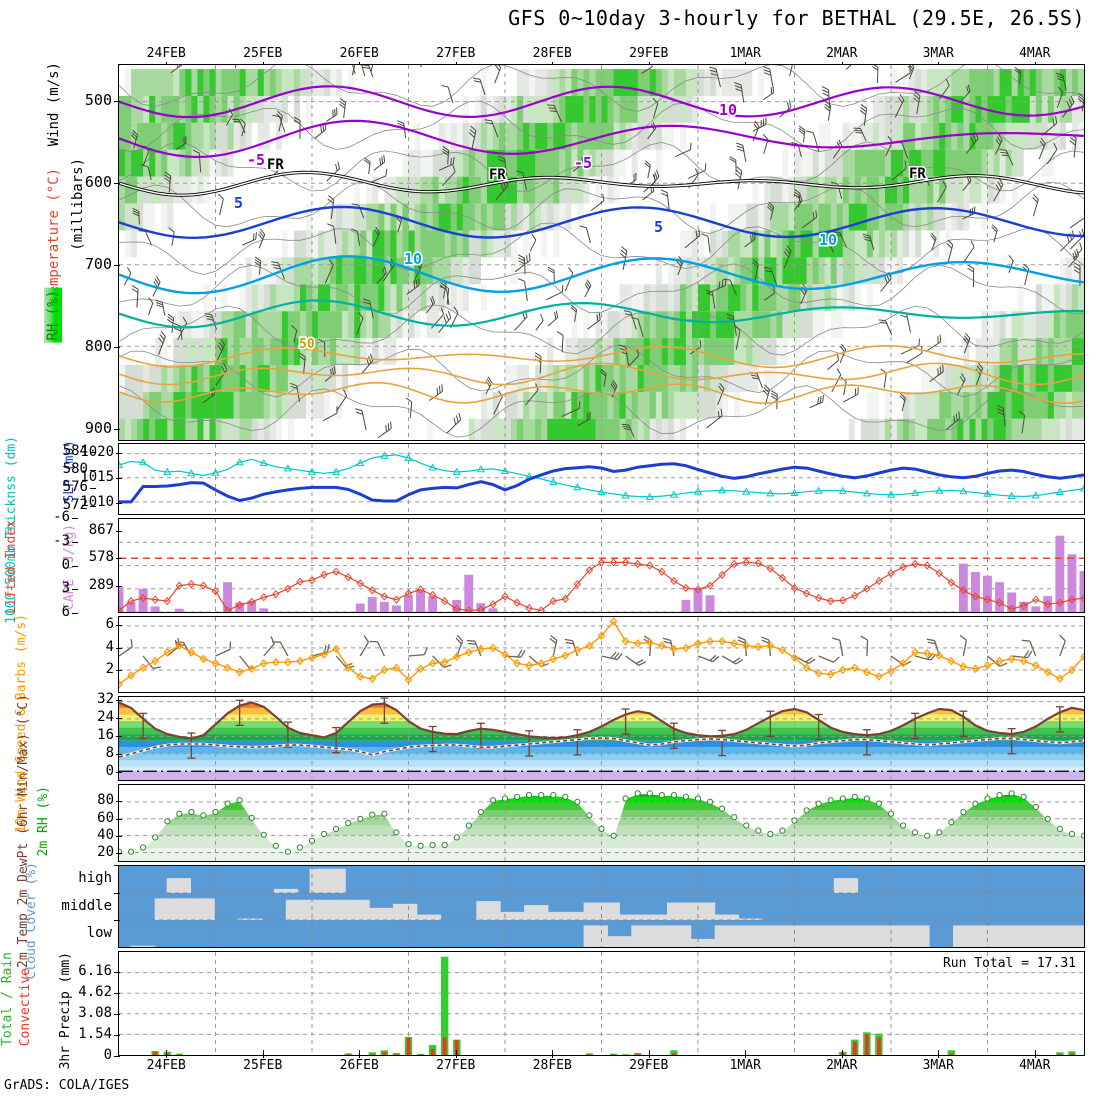 The width and height of the screenshot is (1100, 1100). What do you see at coordinates (842, 53) in the screenshot?
I see `date-label: 2MAR` at bounding box center [842, 53].